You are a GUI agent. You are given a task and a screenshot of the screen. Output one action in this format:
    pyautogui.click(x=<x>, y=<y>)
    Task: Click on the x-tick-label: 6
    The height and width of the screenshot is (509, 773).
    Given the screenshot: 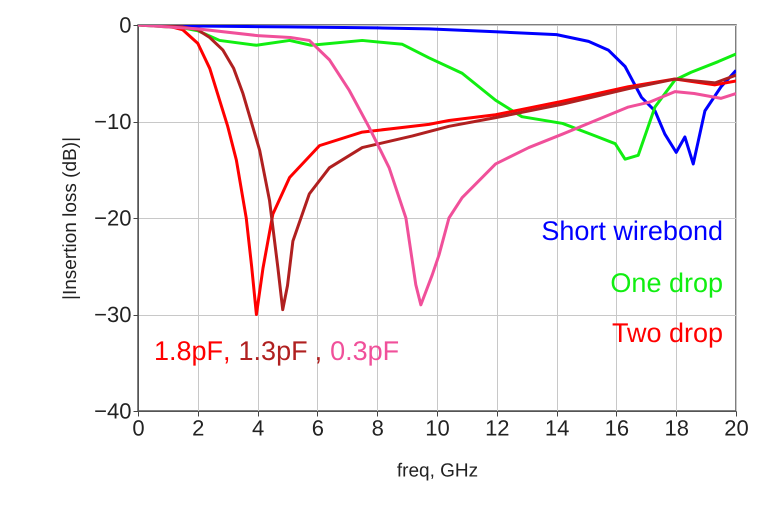 What is the action you would take?
    pyautogui.click(x=318, y=428)
    